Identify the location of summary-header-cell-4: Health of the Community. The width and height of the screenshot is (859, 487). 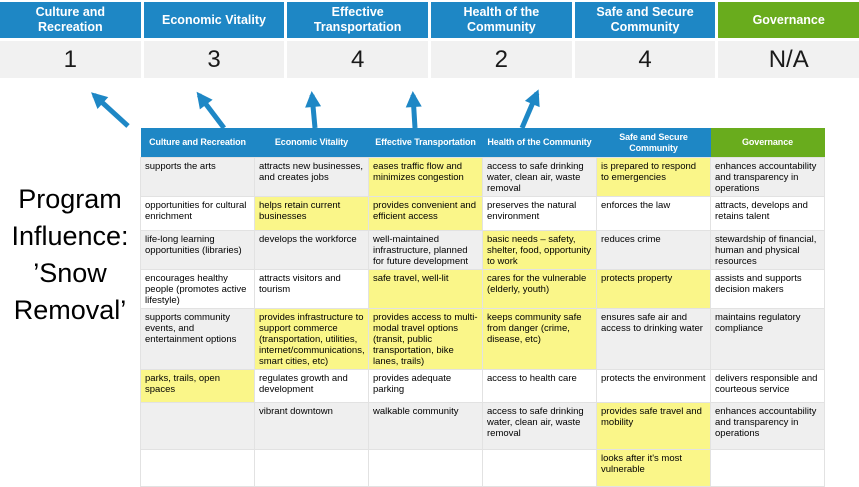
(501, 20).